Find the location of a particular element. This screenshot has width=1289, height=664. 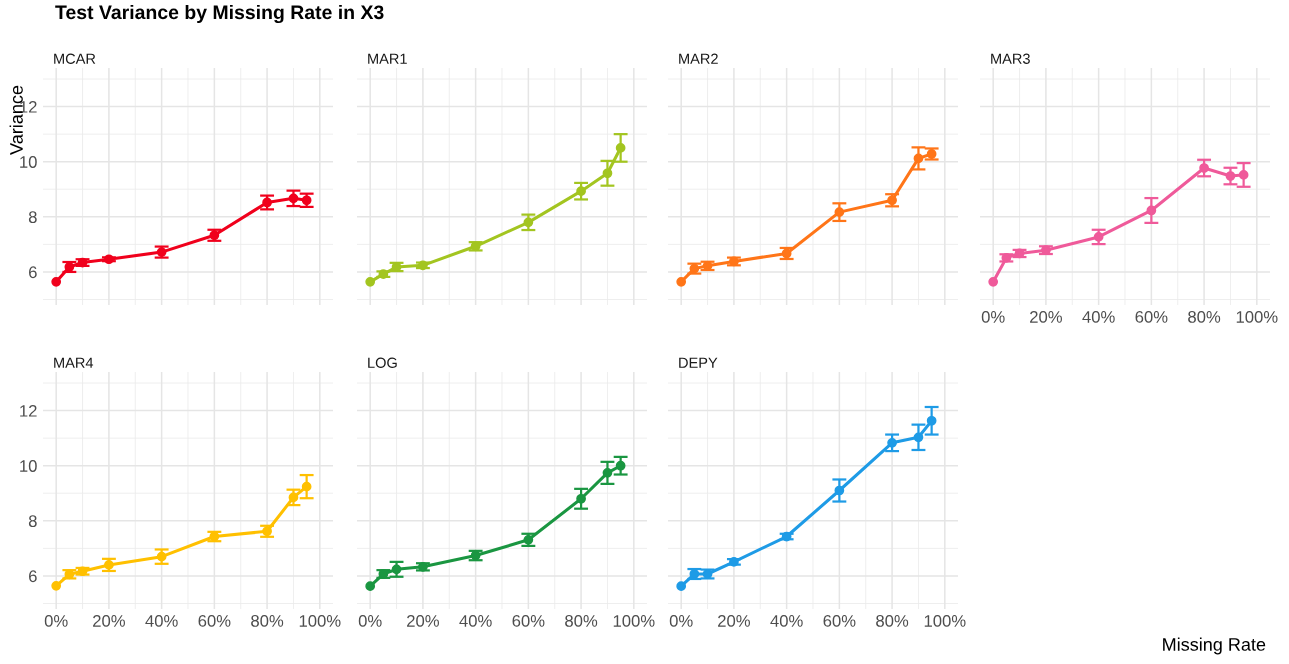

chart-subtitle: MAR4 is located at coordinates (74, 362).